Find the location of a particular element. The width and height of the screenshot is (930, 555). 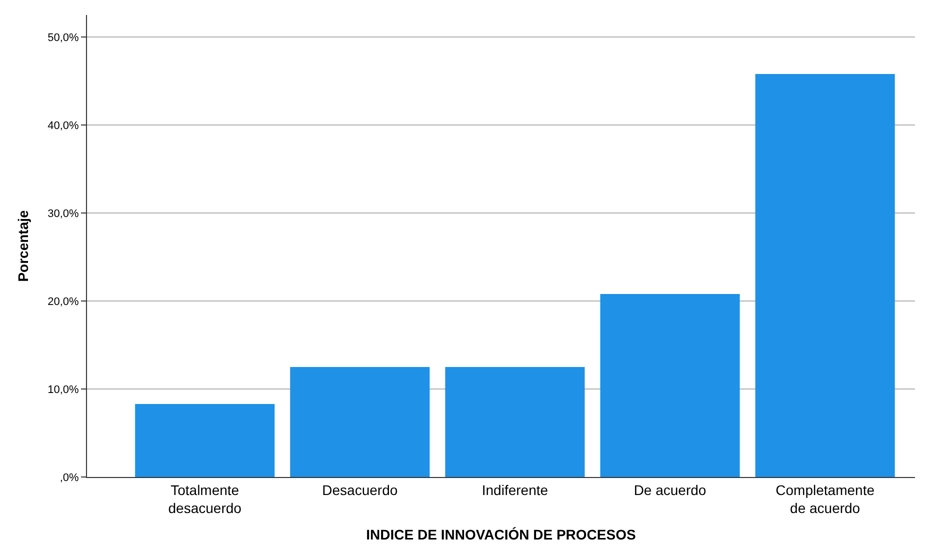

x-tick-label: Desacuerdo is located at coordinates (360, 490).